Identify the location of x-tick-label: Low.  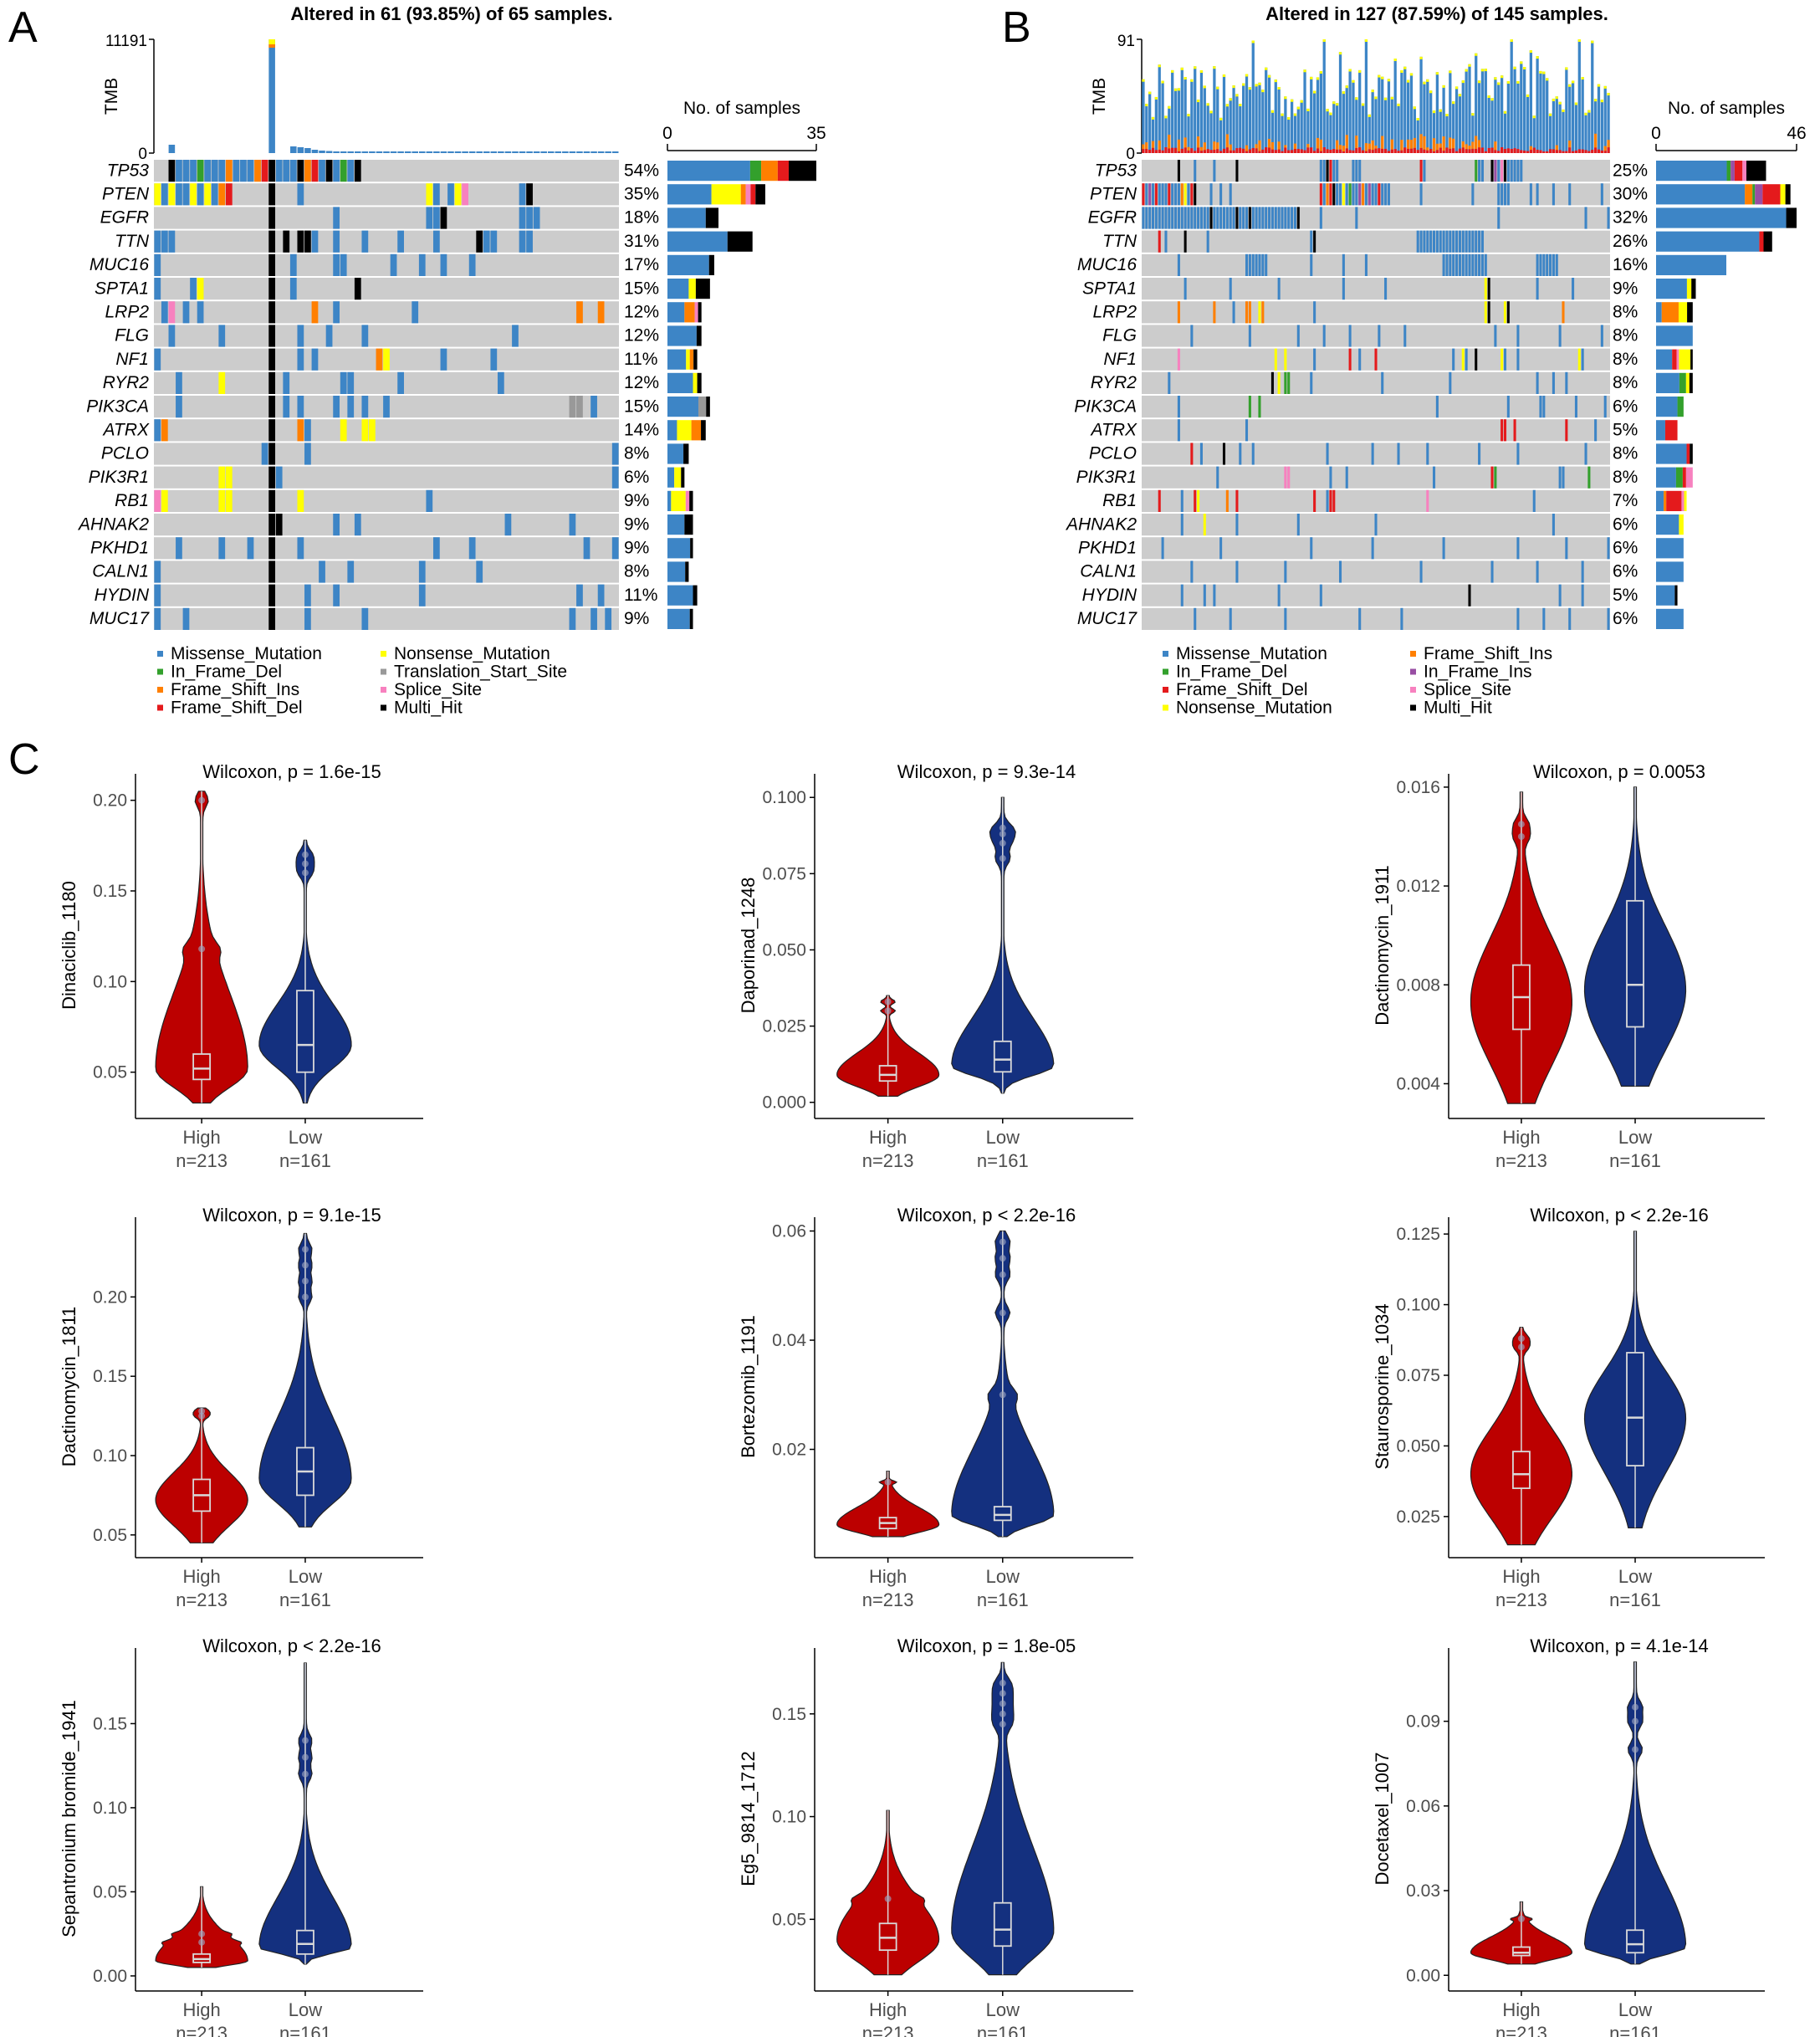
(1003, 1137).